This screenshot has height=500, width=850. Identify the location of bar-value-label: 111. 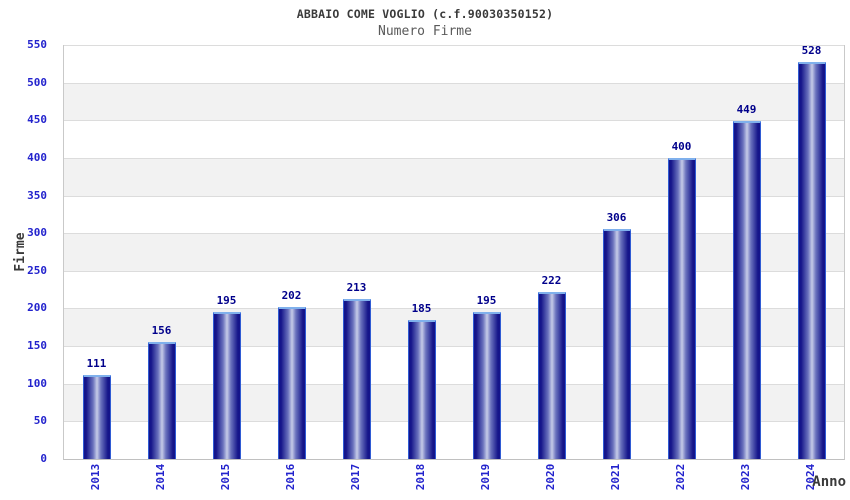
(96, 364).